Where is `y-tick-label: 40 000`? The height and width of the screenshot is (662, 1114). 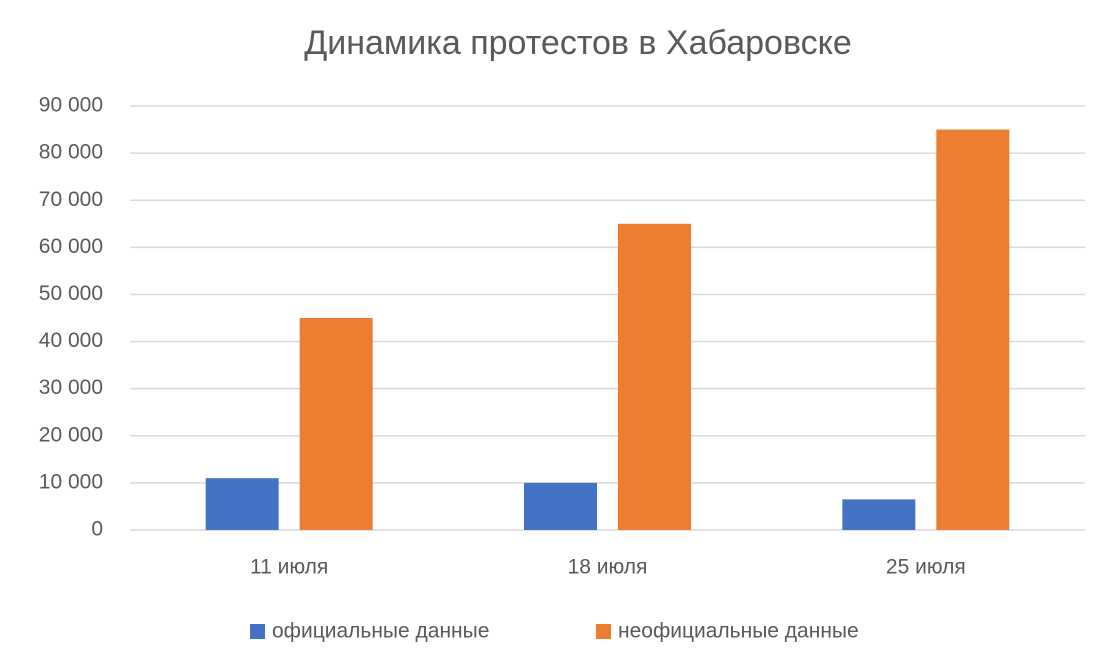 y-tick-label: 40 000 is located at coordinates (71, 340).